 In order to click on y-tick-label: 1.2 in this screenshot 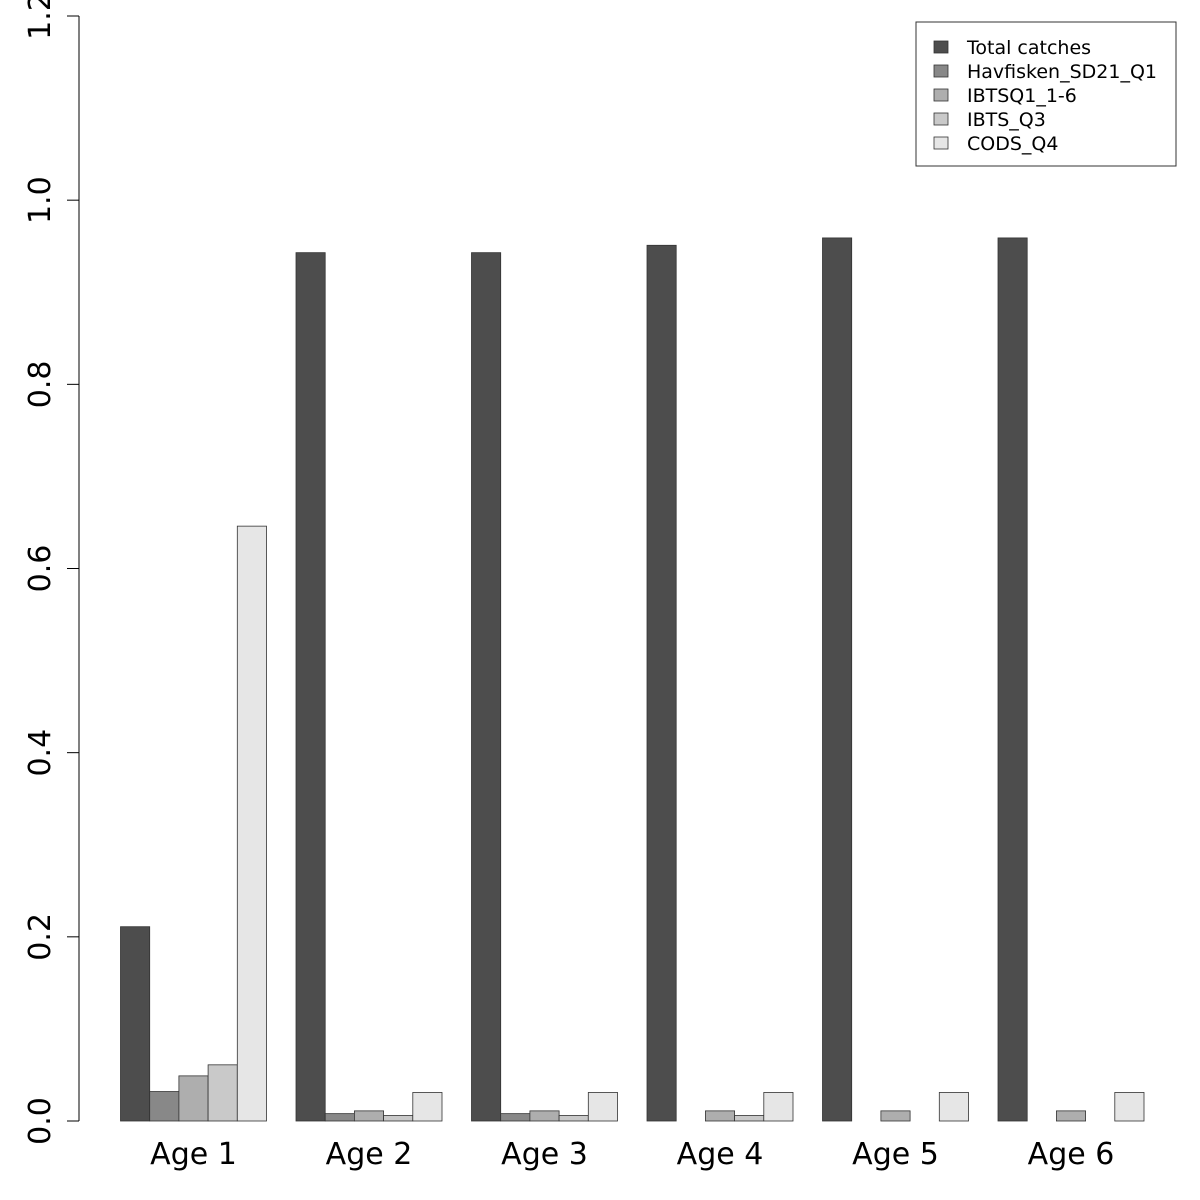, I will do `click(40, 20)`.